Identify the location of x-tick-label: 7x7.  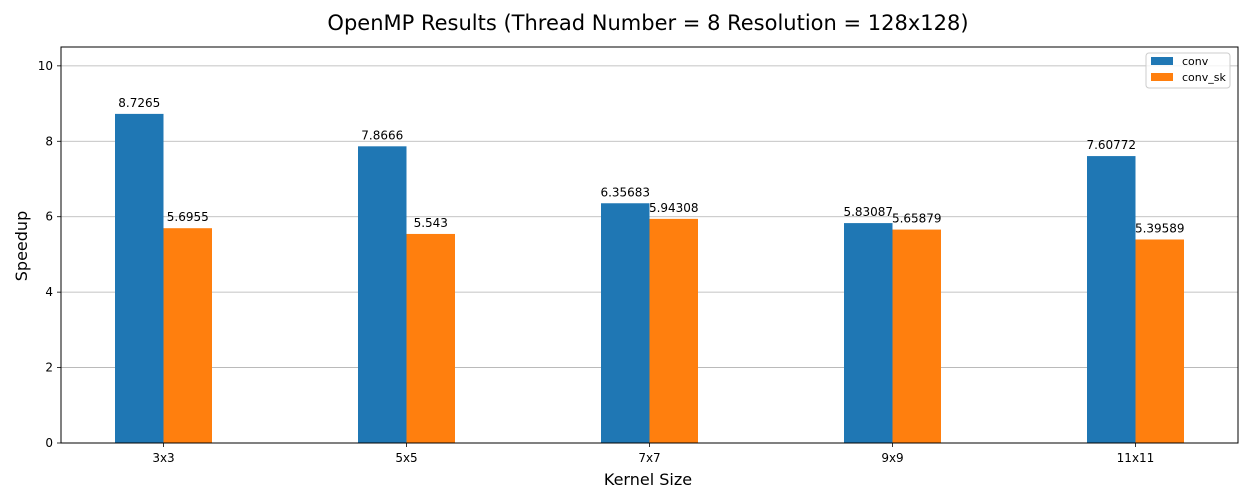
(649, 458).